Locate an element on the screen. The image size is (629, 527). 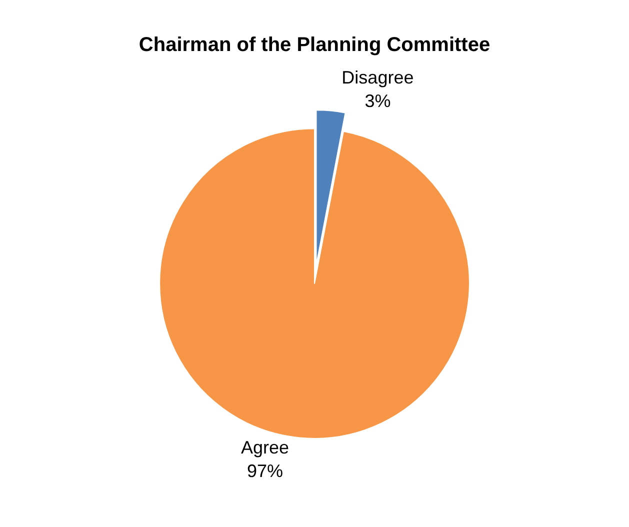
data-label: 97% is located at coordinates (265, 470).